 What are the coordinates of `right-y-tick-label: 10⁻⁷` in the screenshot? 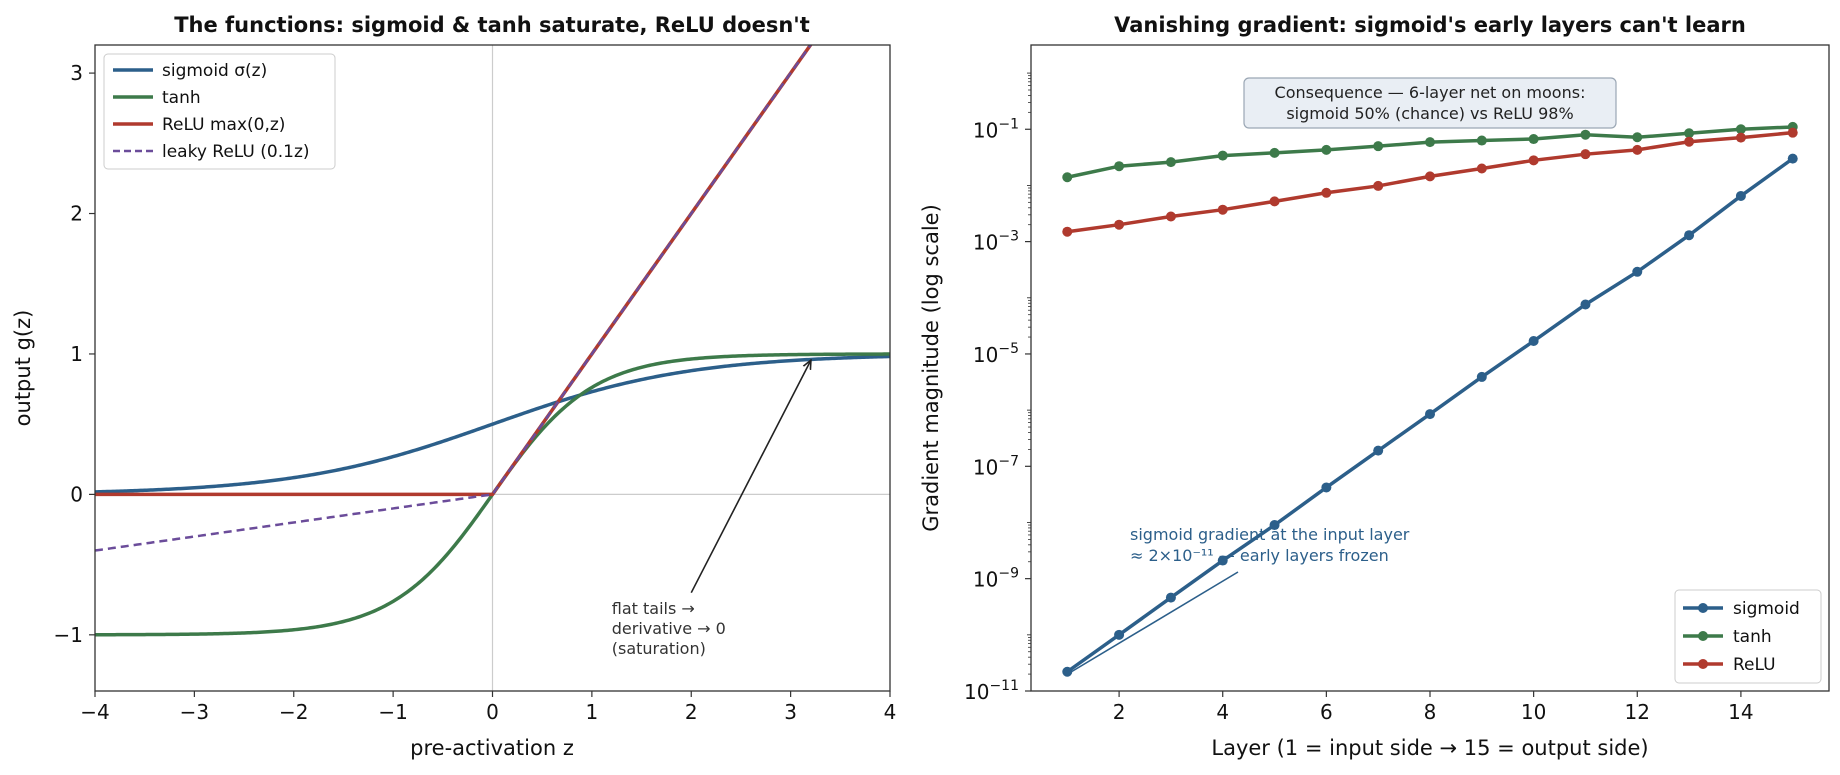 It's located at (996, 466).